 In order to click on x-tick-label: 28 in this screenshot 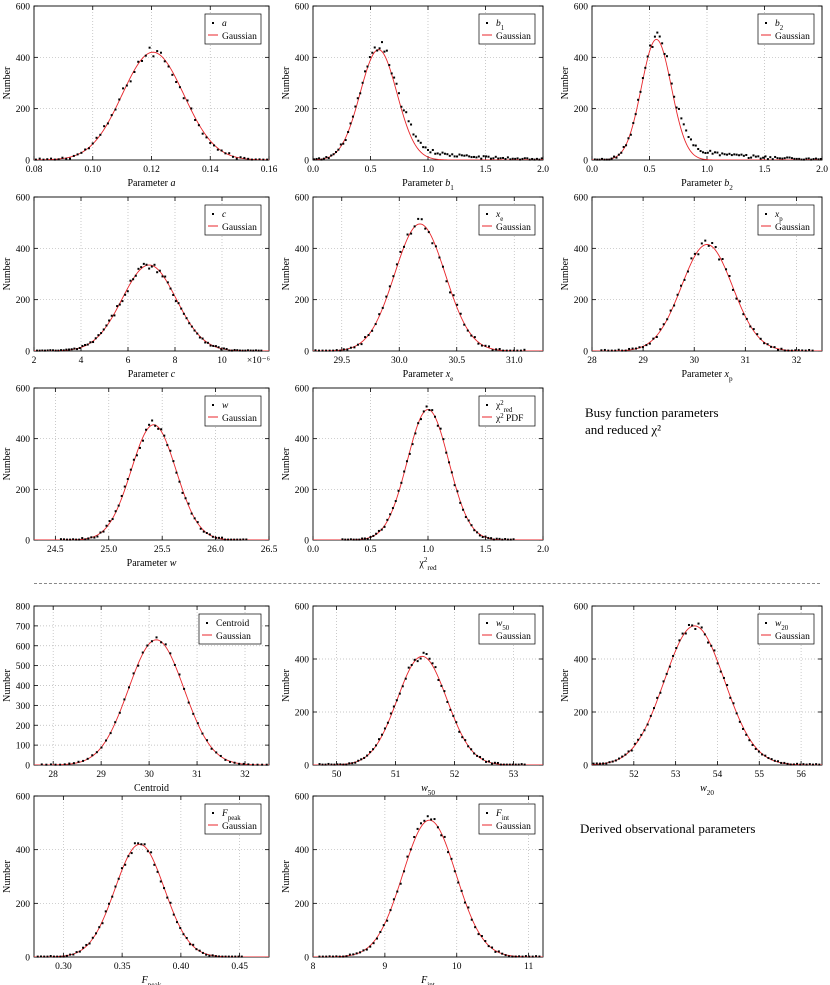, I will do `click(53, 775)`.